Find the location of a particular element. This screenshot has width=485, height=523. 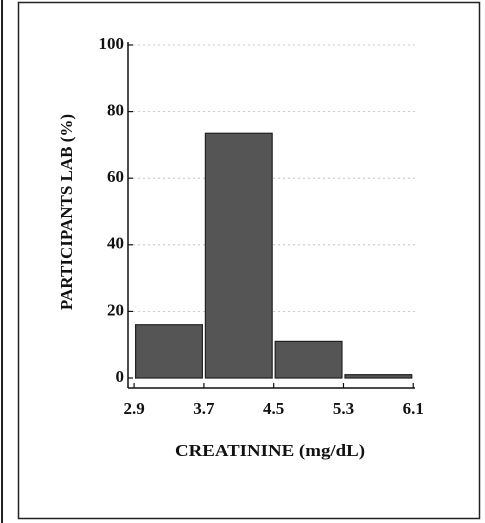

y-tick-label: 40 is located at coordinates (115, 243).